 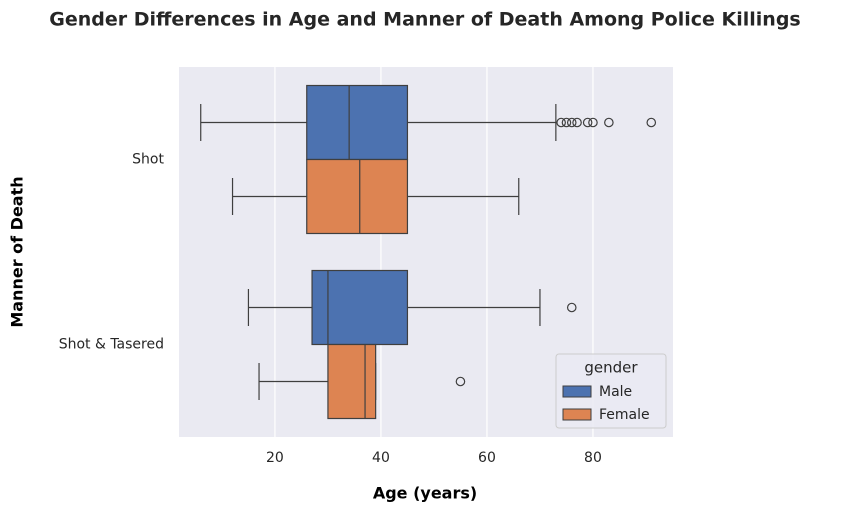 I want to click on x-tick-label: 20, so click(x=275, y=458).